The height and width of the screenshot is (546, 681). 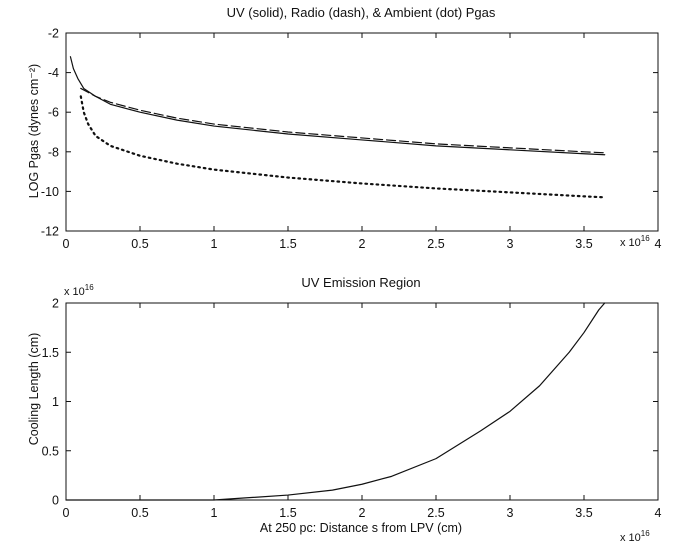 I want to click on chart-title: UV Emission Region, so click(x=360, y=282).